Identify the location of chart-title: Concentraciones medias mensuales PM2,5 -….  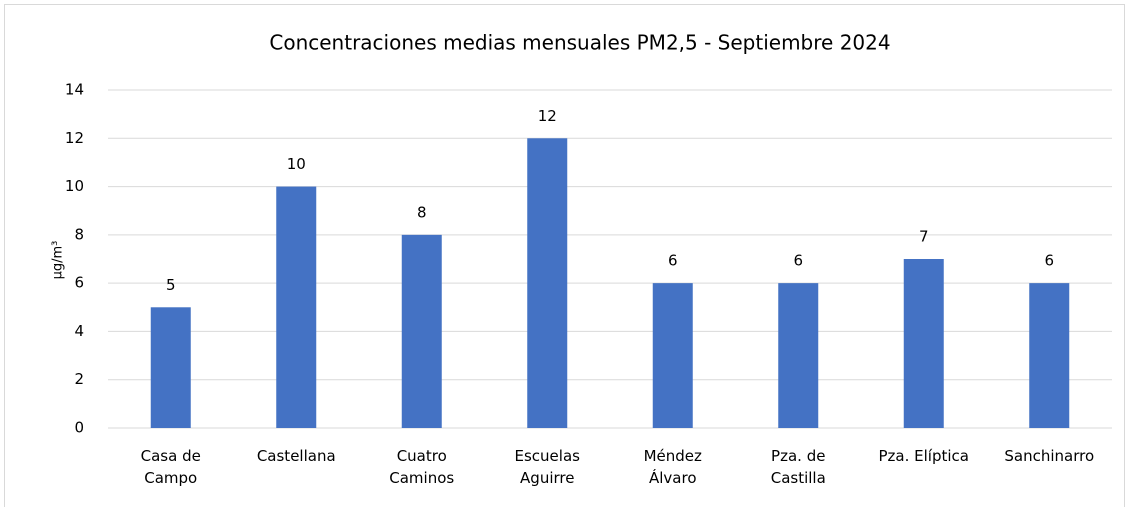
(579, 43).